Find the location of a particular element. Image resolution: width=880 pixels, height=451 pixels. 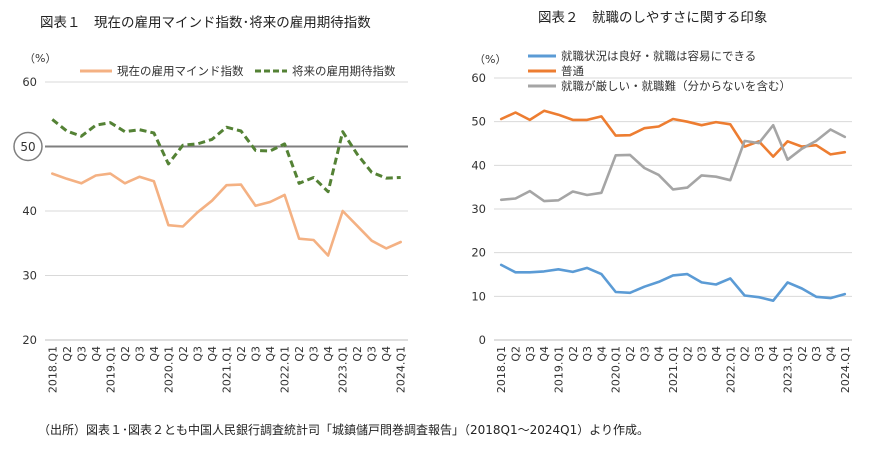

legend-label-3: 就職が厳しい・就職難（分からないを含む） is located at coordinates (676, 86).